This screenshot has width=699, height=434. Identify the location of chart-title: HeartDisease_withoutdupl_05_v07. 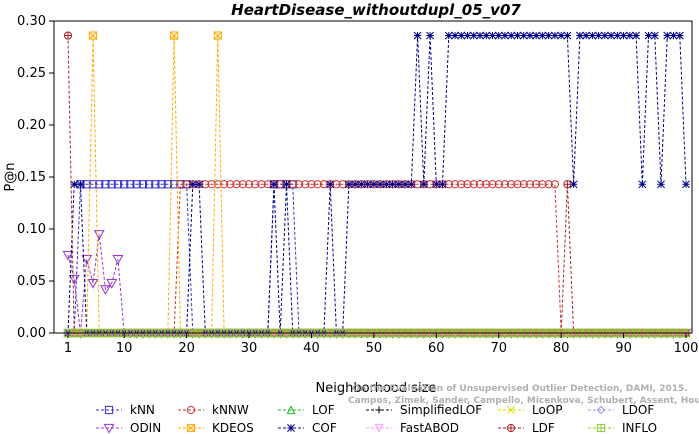
(376, 10).